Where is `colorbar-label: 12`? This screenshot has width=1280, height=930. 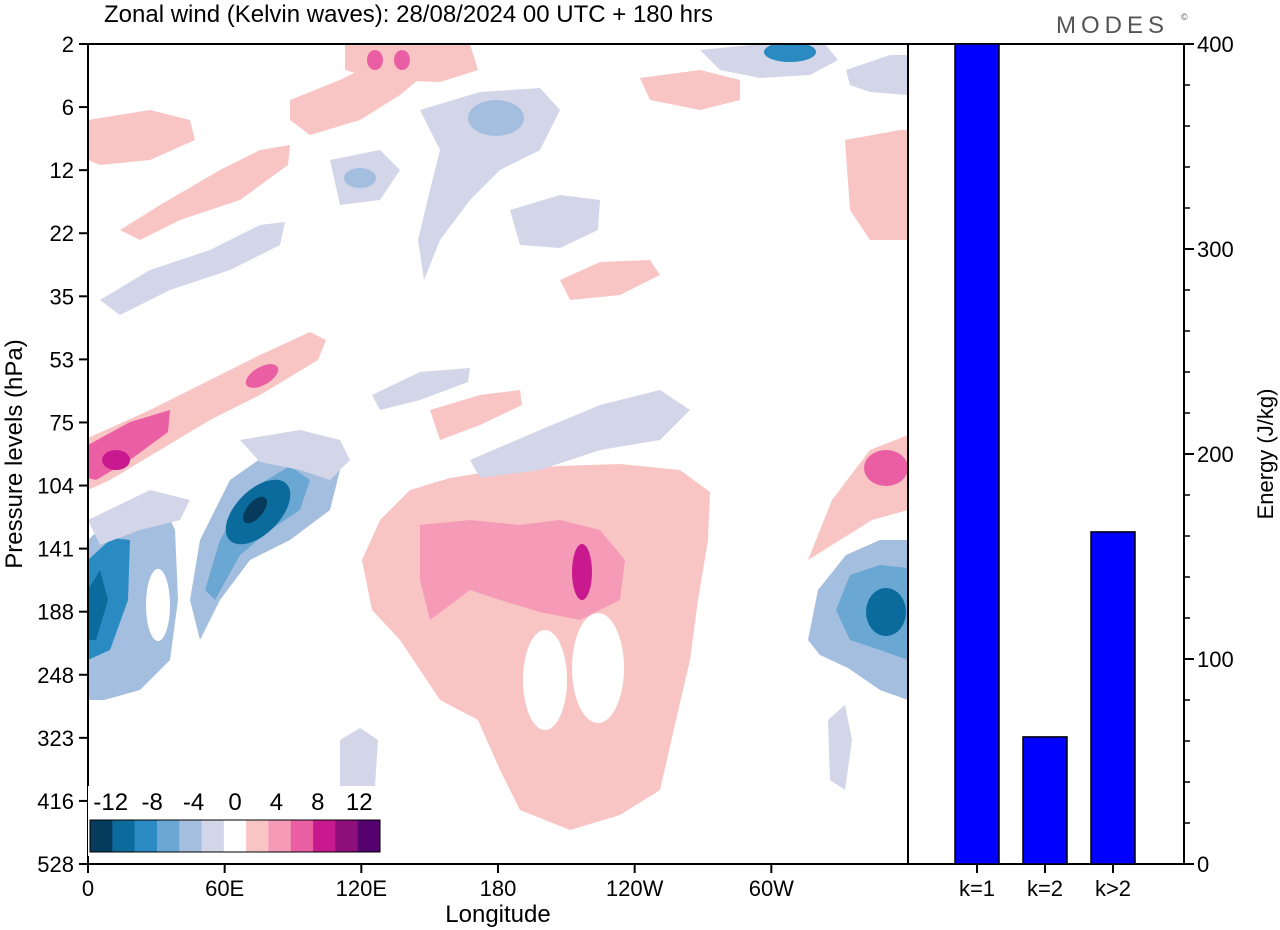 colorbar-label: 12 is located at coordinates (359, 802).